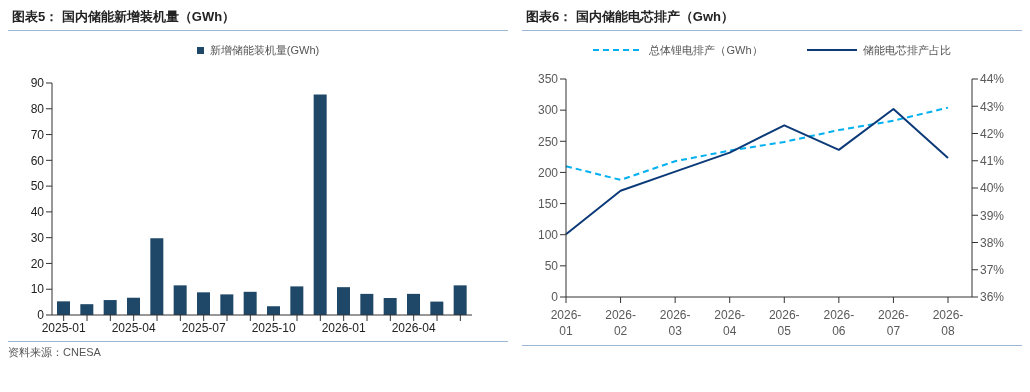  Describe the element at coordinates (37, 263) in the screenshot. I see `y-tick-label: 20` at that location.